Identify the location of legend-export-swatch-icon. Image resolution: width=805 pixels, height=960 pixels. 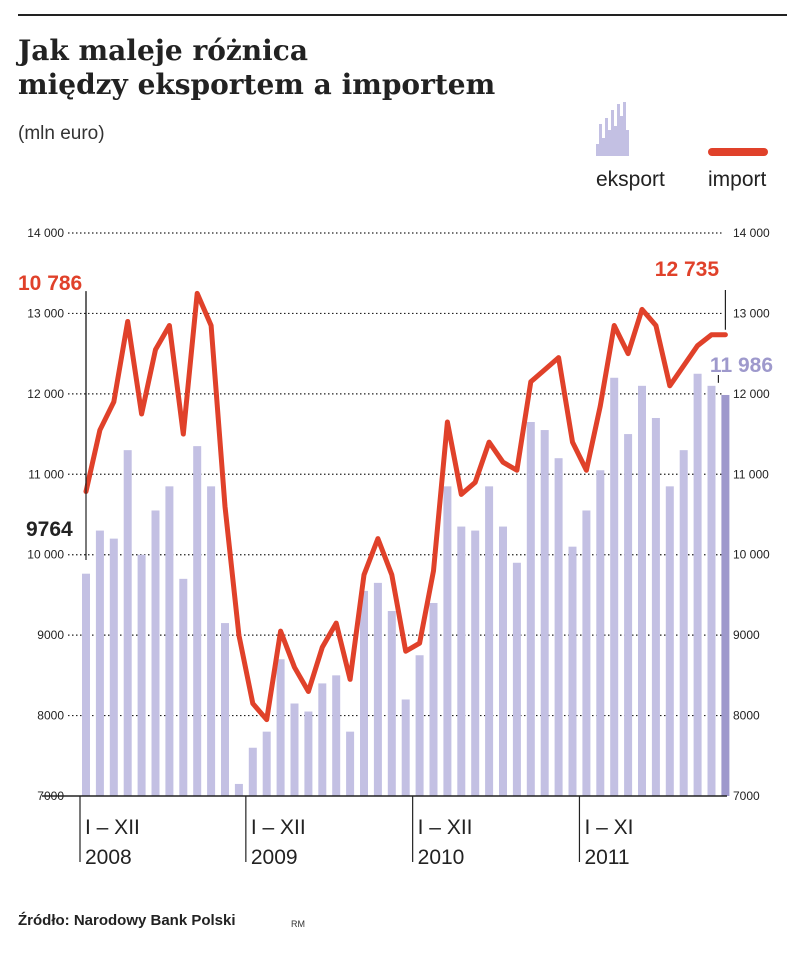
(612, 129).